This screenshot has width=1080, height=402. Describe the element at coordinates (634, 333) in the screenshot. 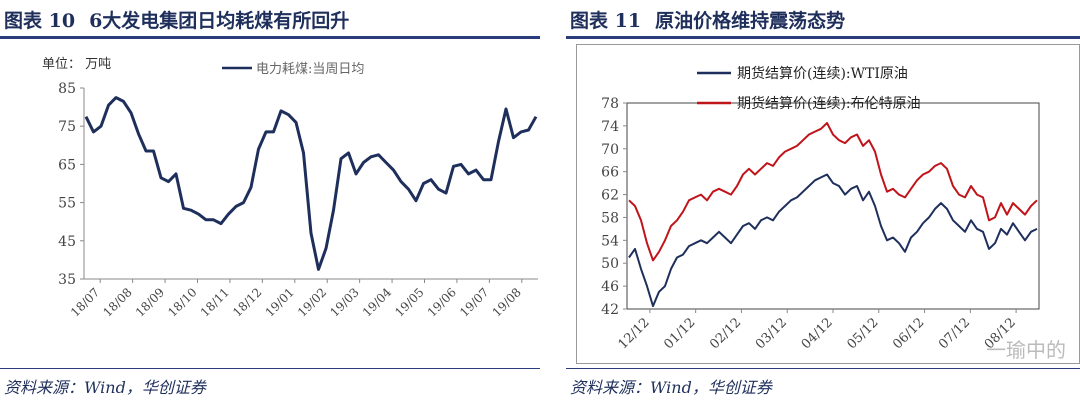

I see `right-x-tick-label: 12/12` at that location.